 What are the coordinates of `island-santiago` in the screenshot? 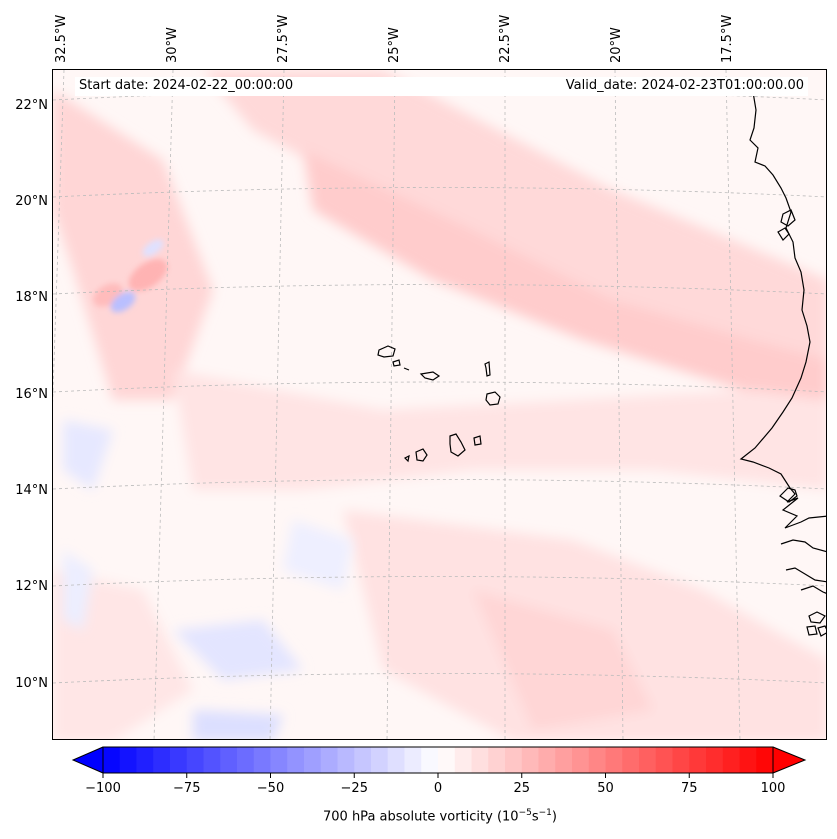 It's located at (457, 445).